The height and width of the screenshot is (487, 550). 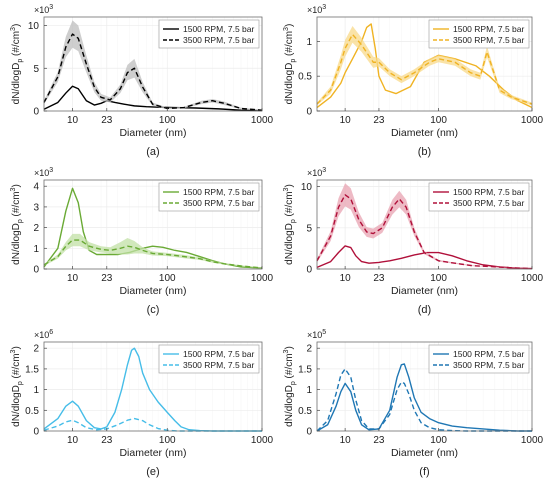 What do you see at coordinates (153, 310) in the screenshot?
I see `panel-caption: (c)` at bounding box center [153, 310].